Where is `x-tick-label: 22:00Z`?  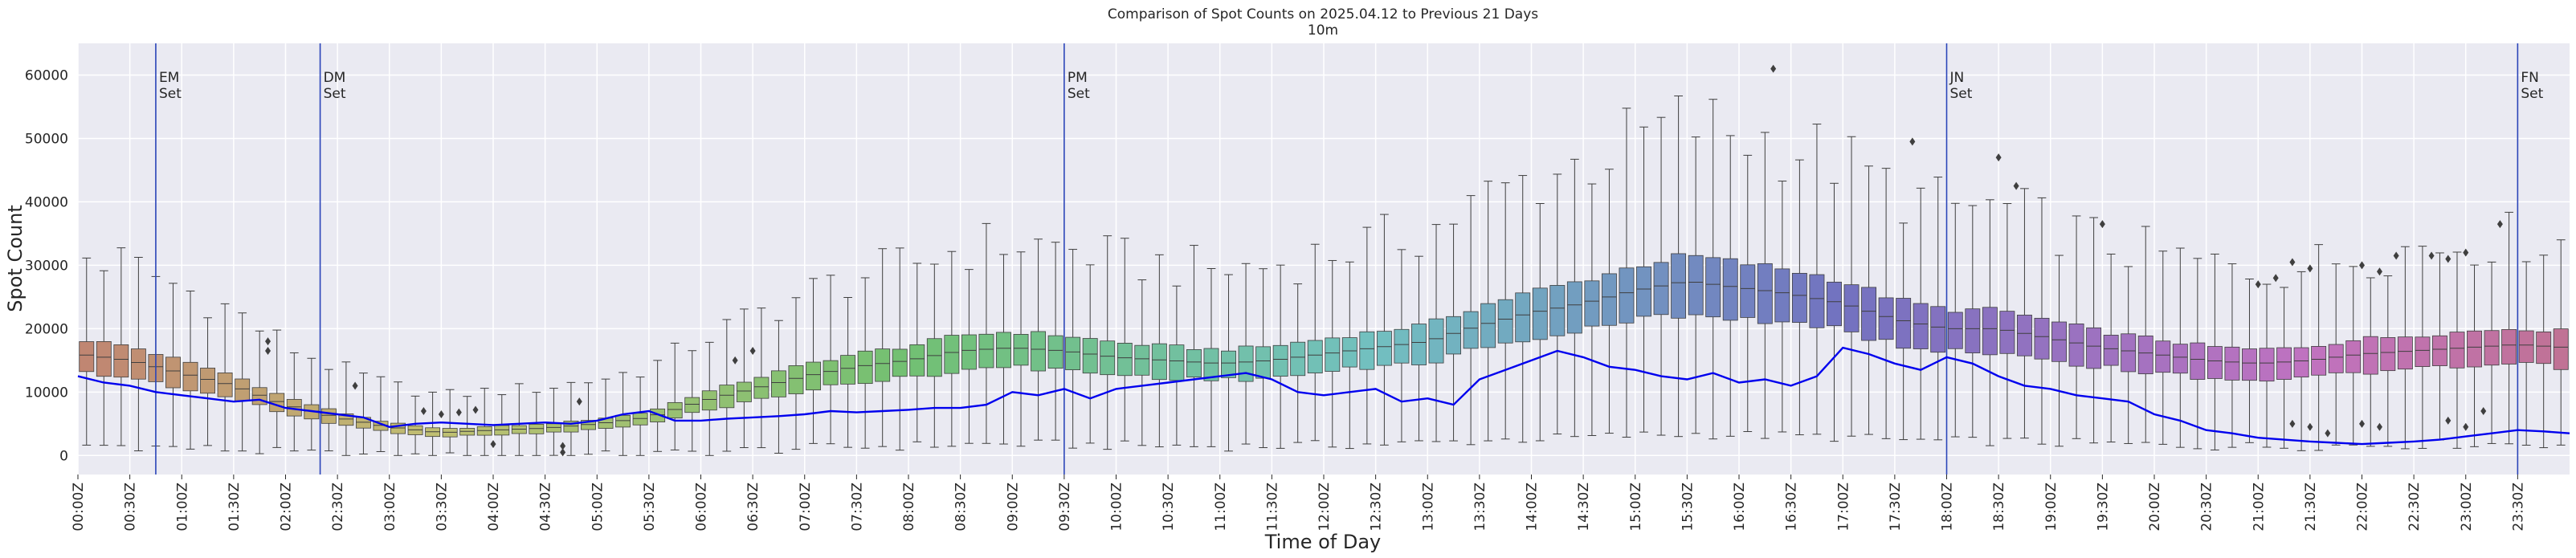 x-tick-label: 22:00Z is located at coordinates (2363, 507).